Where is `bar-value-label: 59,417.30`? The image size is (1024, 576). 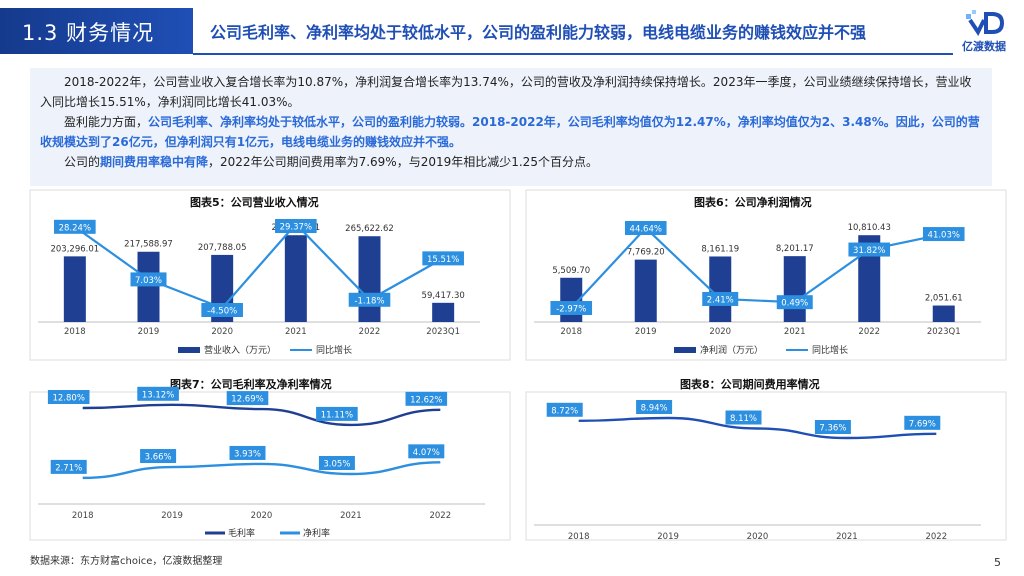 bar-value-label: 59,417.30 is located at coordinates (443, 296).